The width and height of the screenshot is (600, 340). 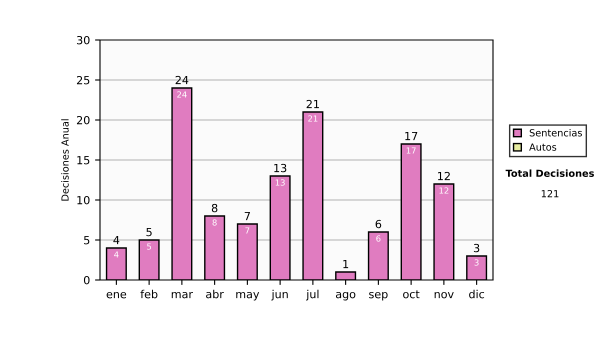 I want to click on x-tick-label: ago, so click(x=346, y=296).